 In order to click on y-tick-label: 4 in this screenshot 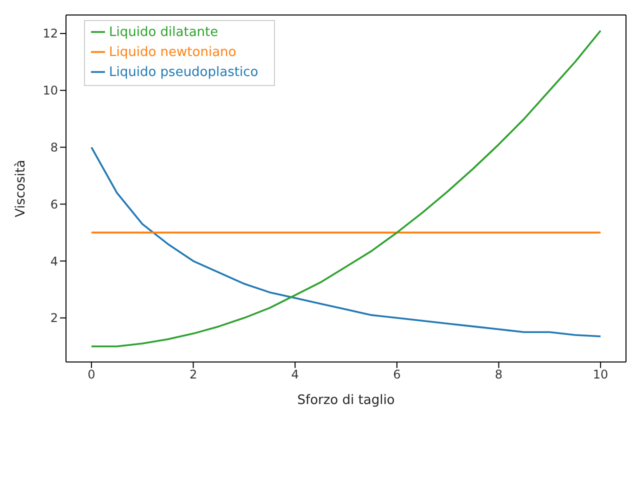, I will do `click(54, 261)`.